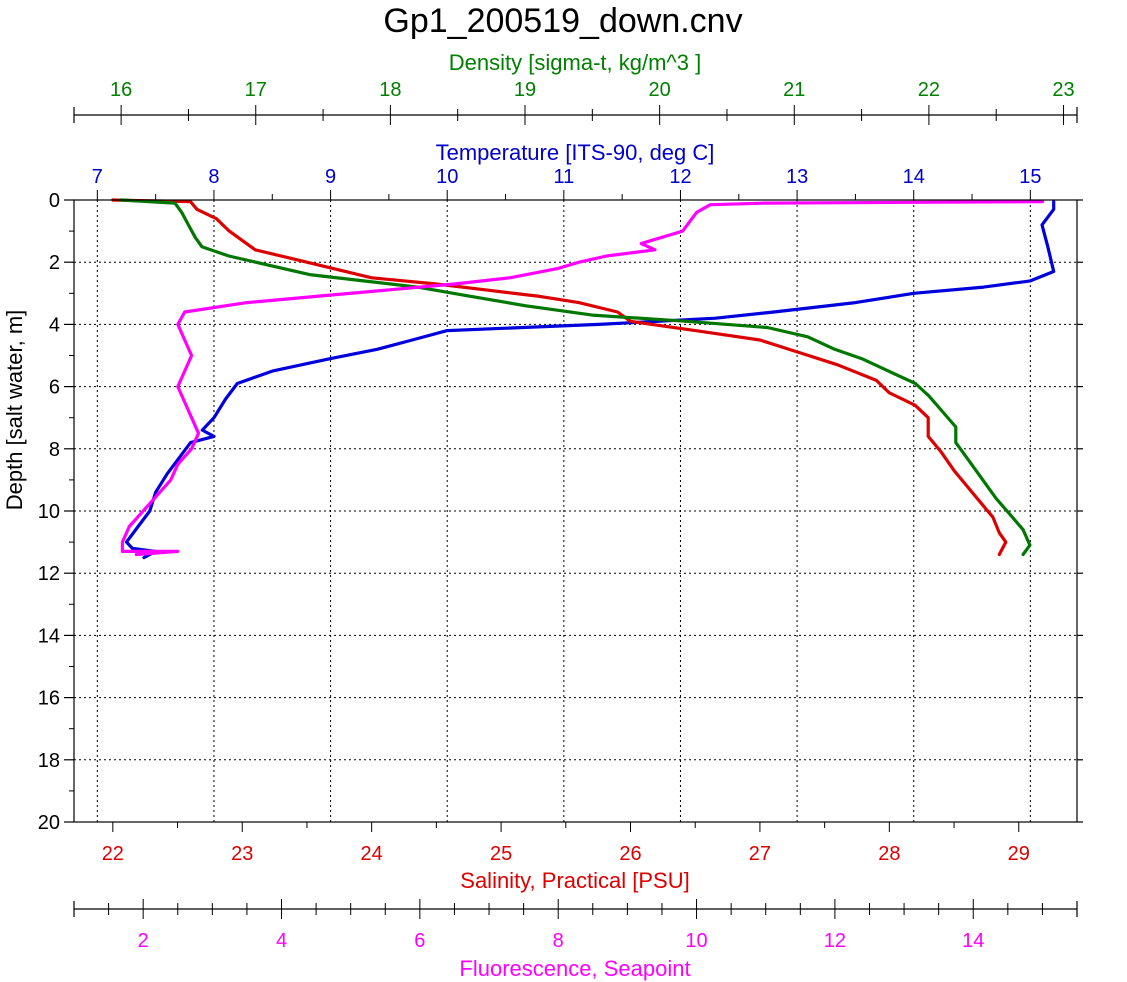 The width and height of the screenshot is (1127, 982). Describe the element at coordinates (558, 941) in the screenshot. I see `fluorescence-tick-label: 8` at that location.